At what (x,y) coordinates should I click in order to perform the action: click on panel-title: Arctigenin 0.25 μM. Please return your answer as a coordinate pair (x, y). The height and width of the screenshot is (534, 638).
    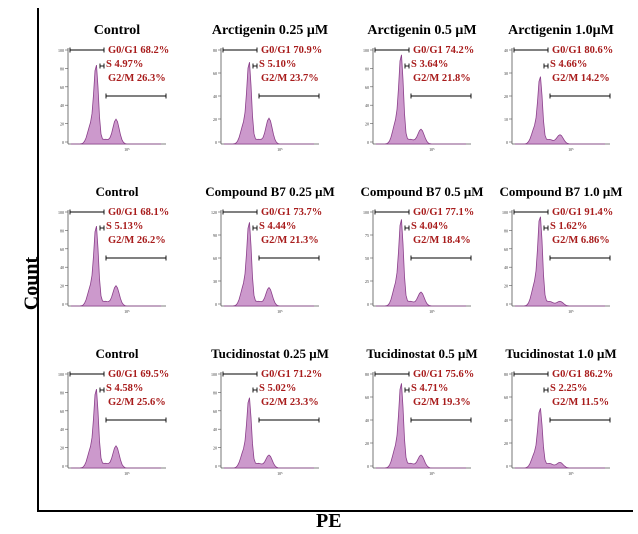
    Looking at the image, I should click on (270, 30).